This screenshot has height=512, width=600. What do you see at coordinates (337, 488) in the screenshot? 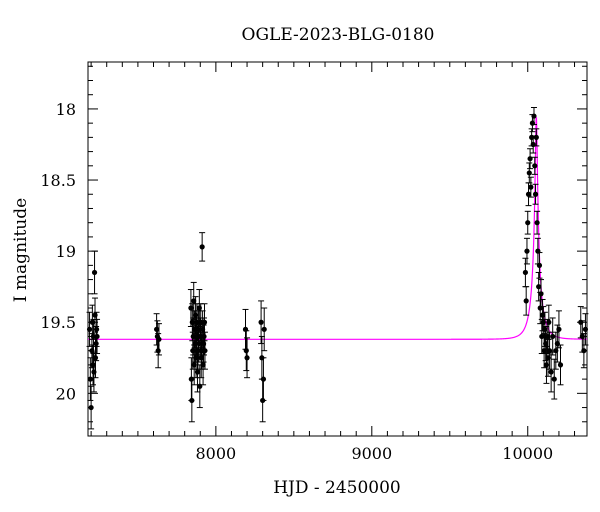
I see `x-axis-label: HJD - 2450000` at bounding box center [337, 488].